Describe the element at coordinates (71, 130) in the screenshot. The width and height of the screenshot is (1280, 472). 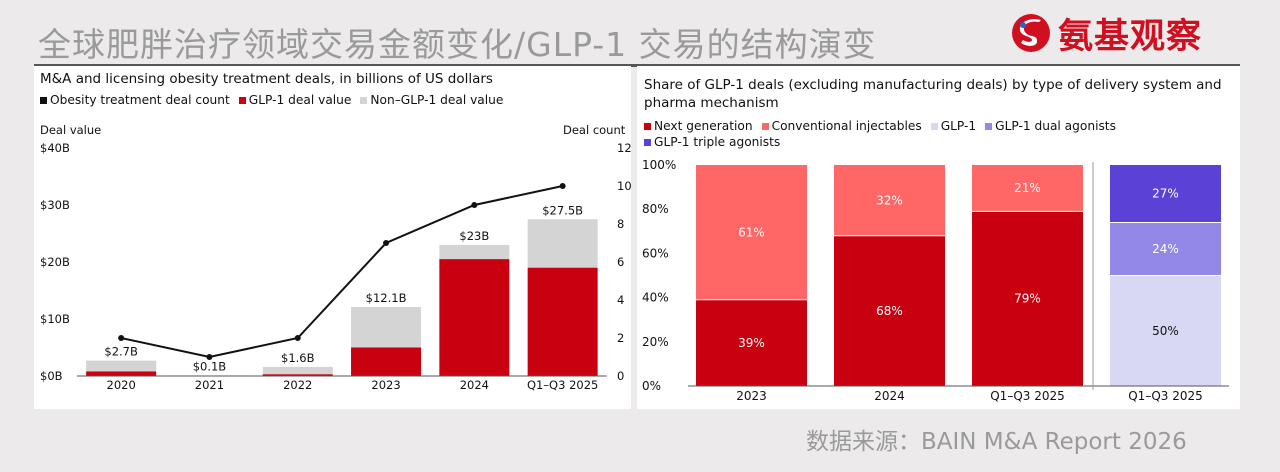
I see `left-axis-title: Deal value` at that location.